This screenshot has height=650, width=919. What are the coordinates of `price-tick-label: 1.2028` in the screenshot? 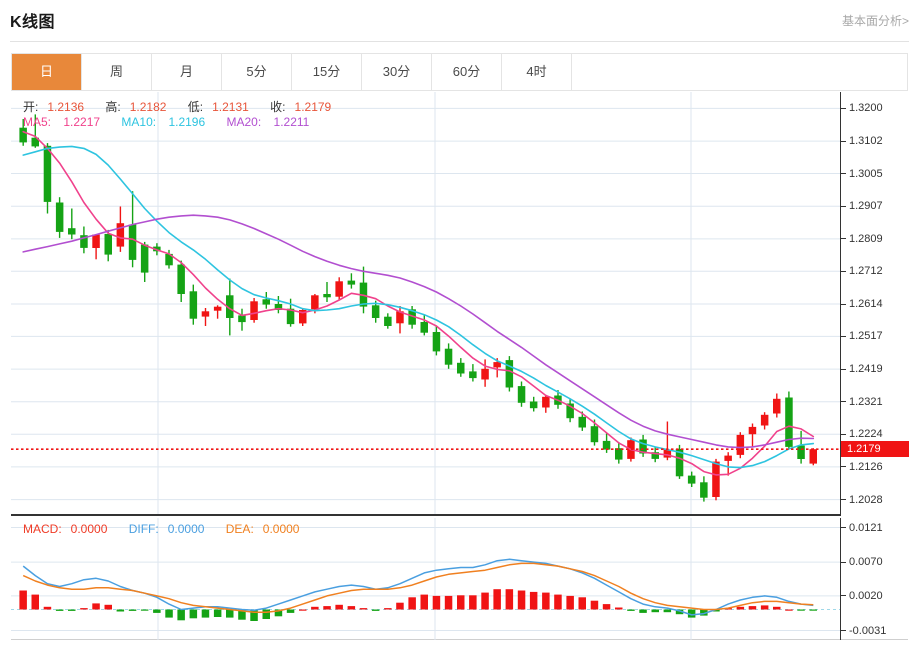 It's located at (862, 500).